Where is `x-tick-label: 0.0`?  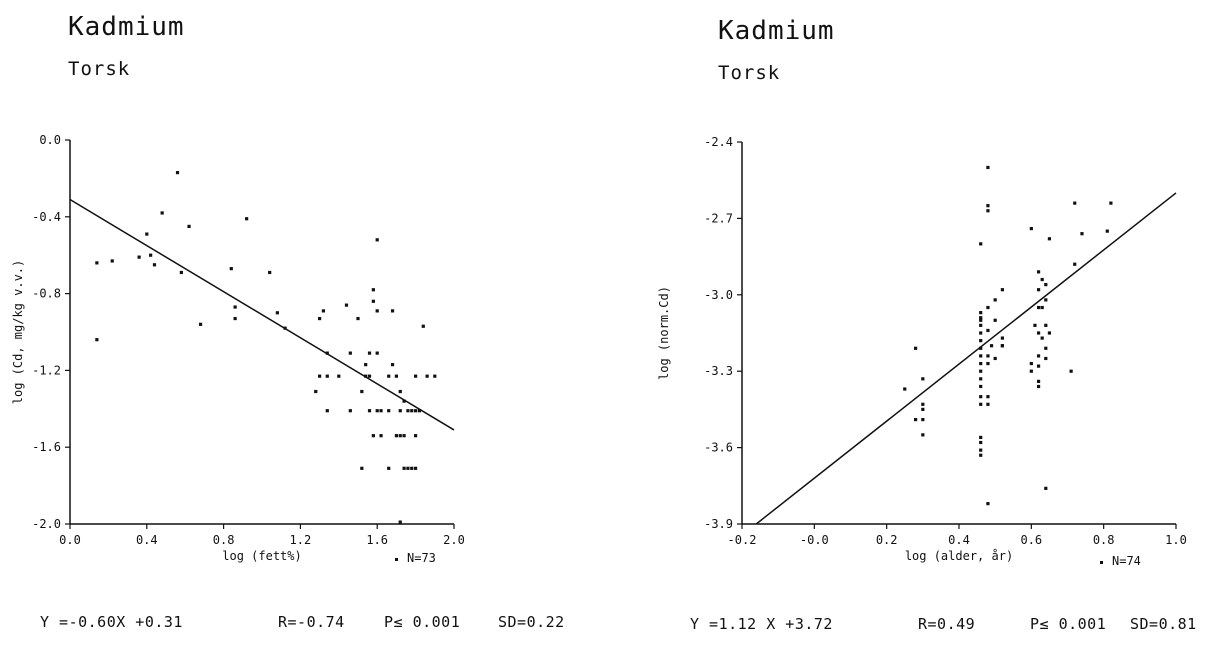
x-tick-label: 0.0 is located at coordinates (70, 540).